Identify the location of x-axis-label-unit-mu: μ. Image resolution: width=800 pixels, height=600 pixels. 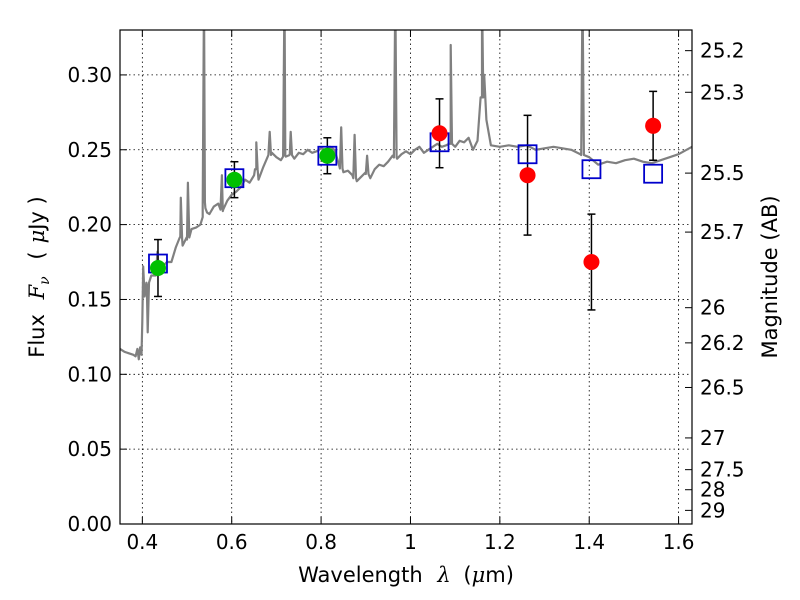
(479, 575).